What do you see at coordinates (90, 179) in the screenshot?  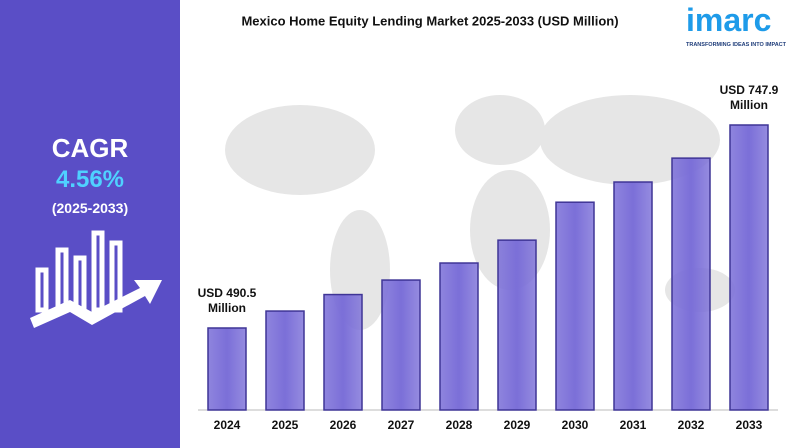 I see `cagr-value: 4.56%` at bounding box center [90, 179].